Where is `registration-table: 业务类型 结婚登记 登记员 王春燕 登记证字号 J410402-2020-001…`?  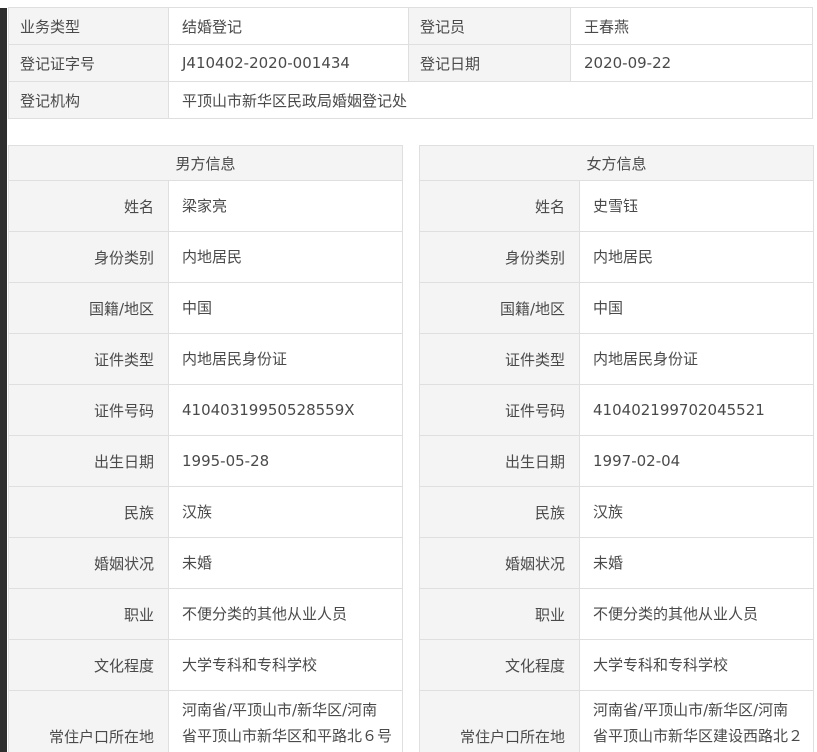 registration-table: 业务类型 结婚登记 登记员 王春燕 登记证字号 J410402-2020-001… is located at coordinates (410, 63).